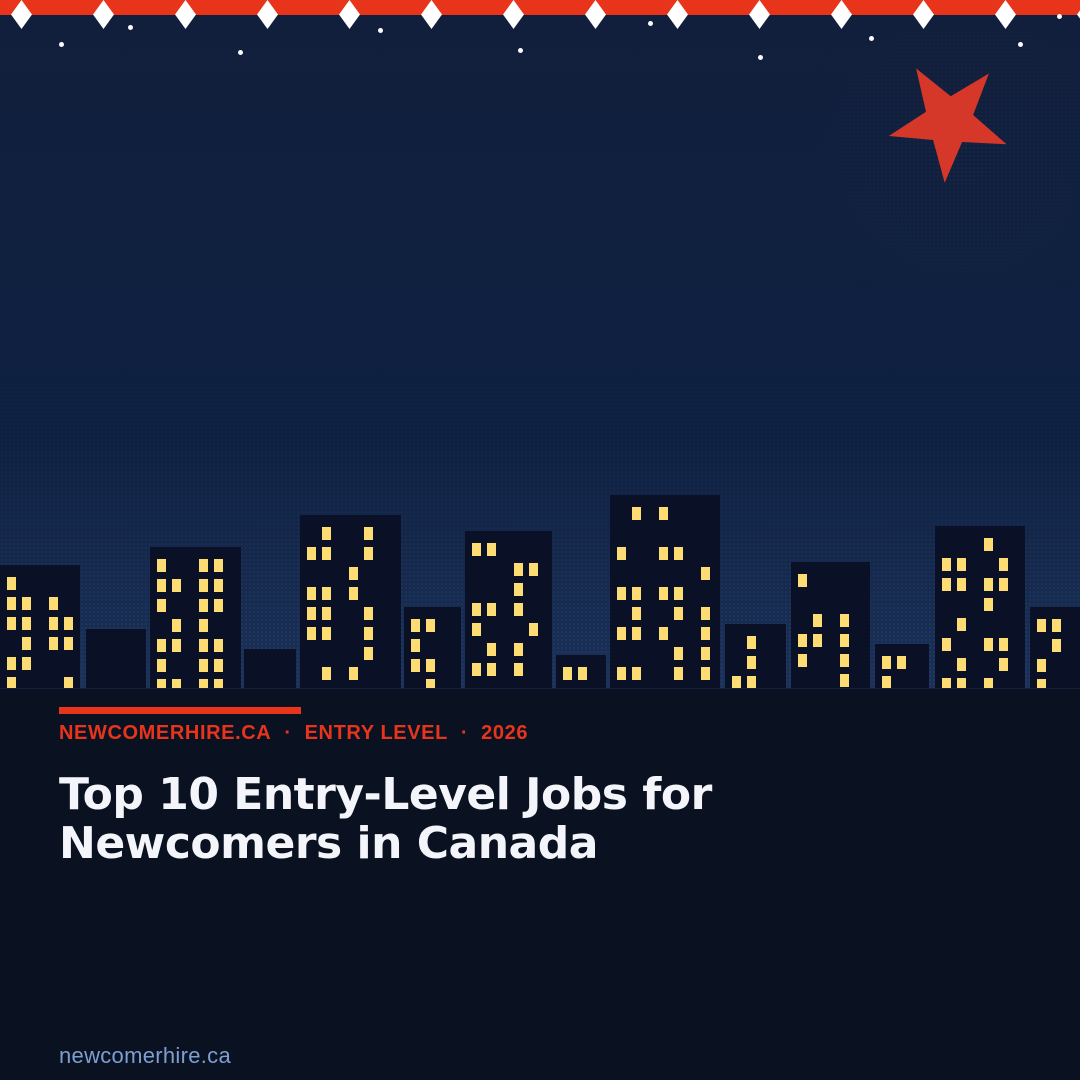 This screenshot has height=1080, width=1080. I want to click on website-url: newcomerhire.ca, so click(145, 1055).